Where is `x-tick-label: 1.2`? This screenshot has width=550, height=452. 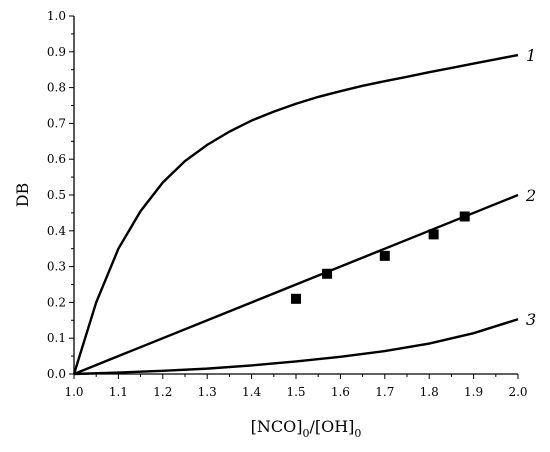
x-tick-label: 1.2 is located at coordinates (162, 392).